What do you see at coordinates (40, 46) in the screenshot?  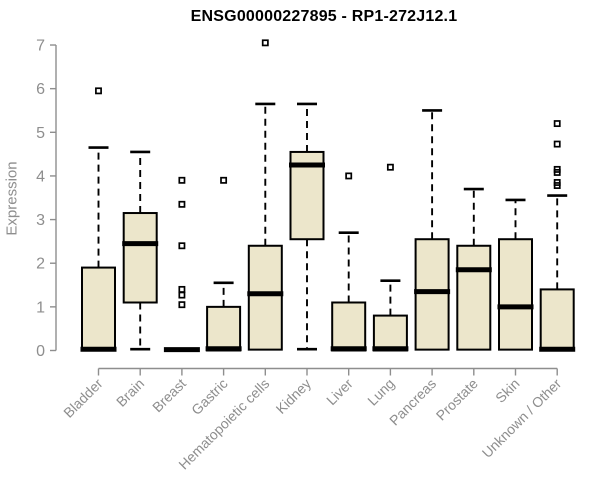 I see `y-tick-label: 7` at bounding box center [40, 46].